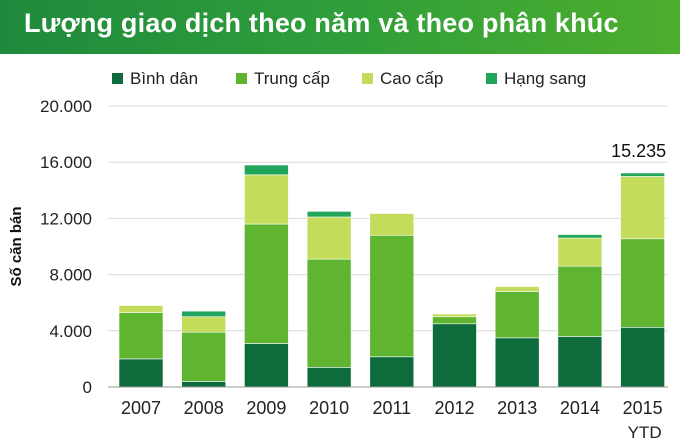 The width and height of the screenshot is (680, 447). I want to click on y-tick-label: 16.000, so click(66, 162).